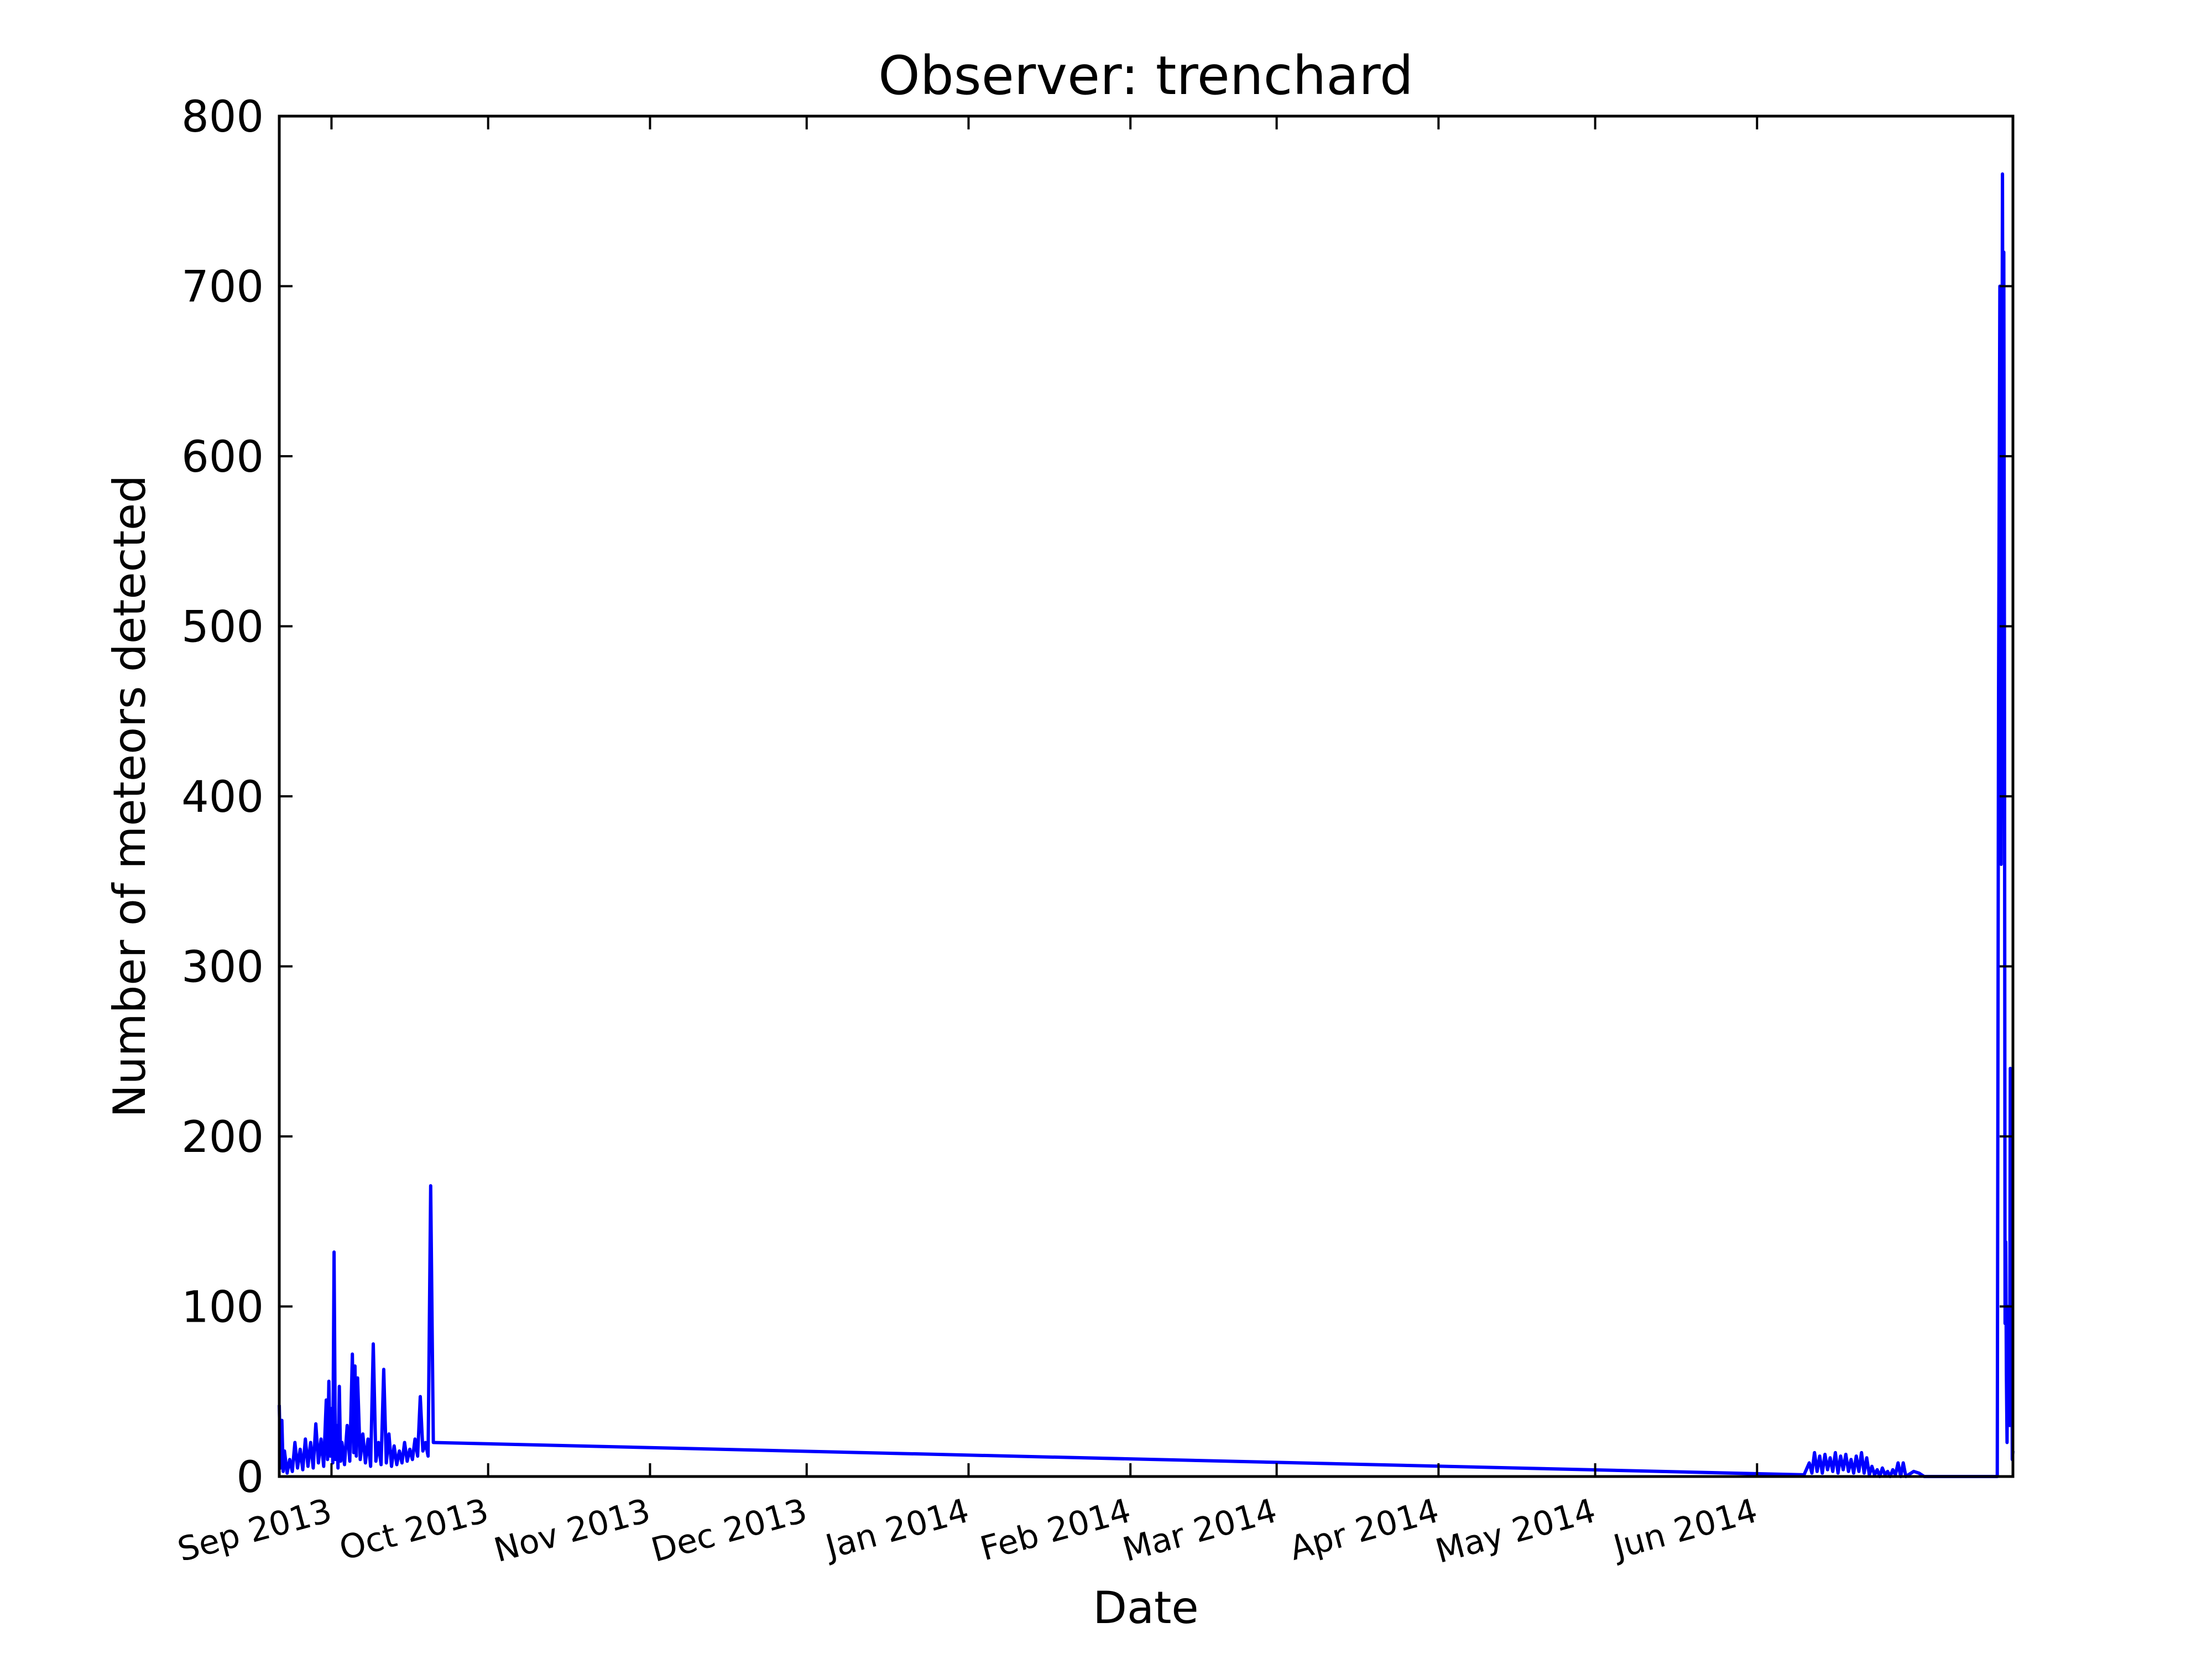 The width and height of the screenshot is (2212, 1659). Describe the element at coordinates (222, 287) in the screenshot. I see `y-tick-label: 700` at that location.